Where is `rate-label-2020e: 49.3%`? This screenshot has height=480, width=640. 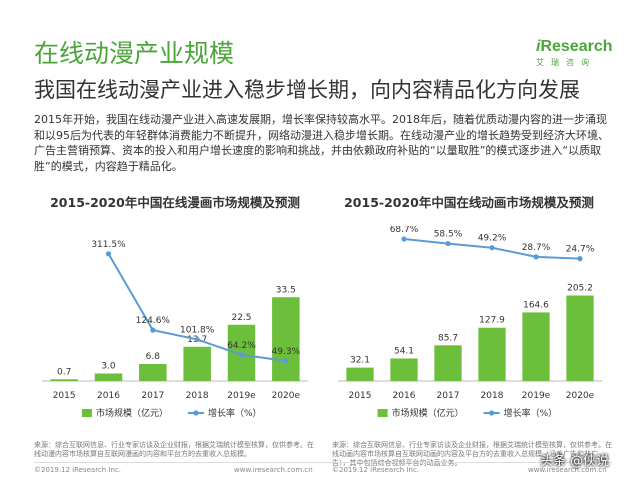 rate-label-2020e: 49.3% is located at coordinates (286, 352).